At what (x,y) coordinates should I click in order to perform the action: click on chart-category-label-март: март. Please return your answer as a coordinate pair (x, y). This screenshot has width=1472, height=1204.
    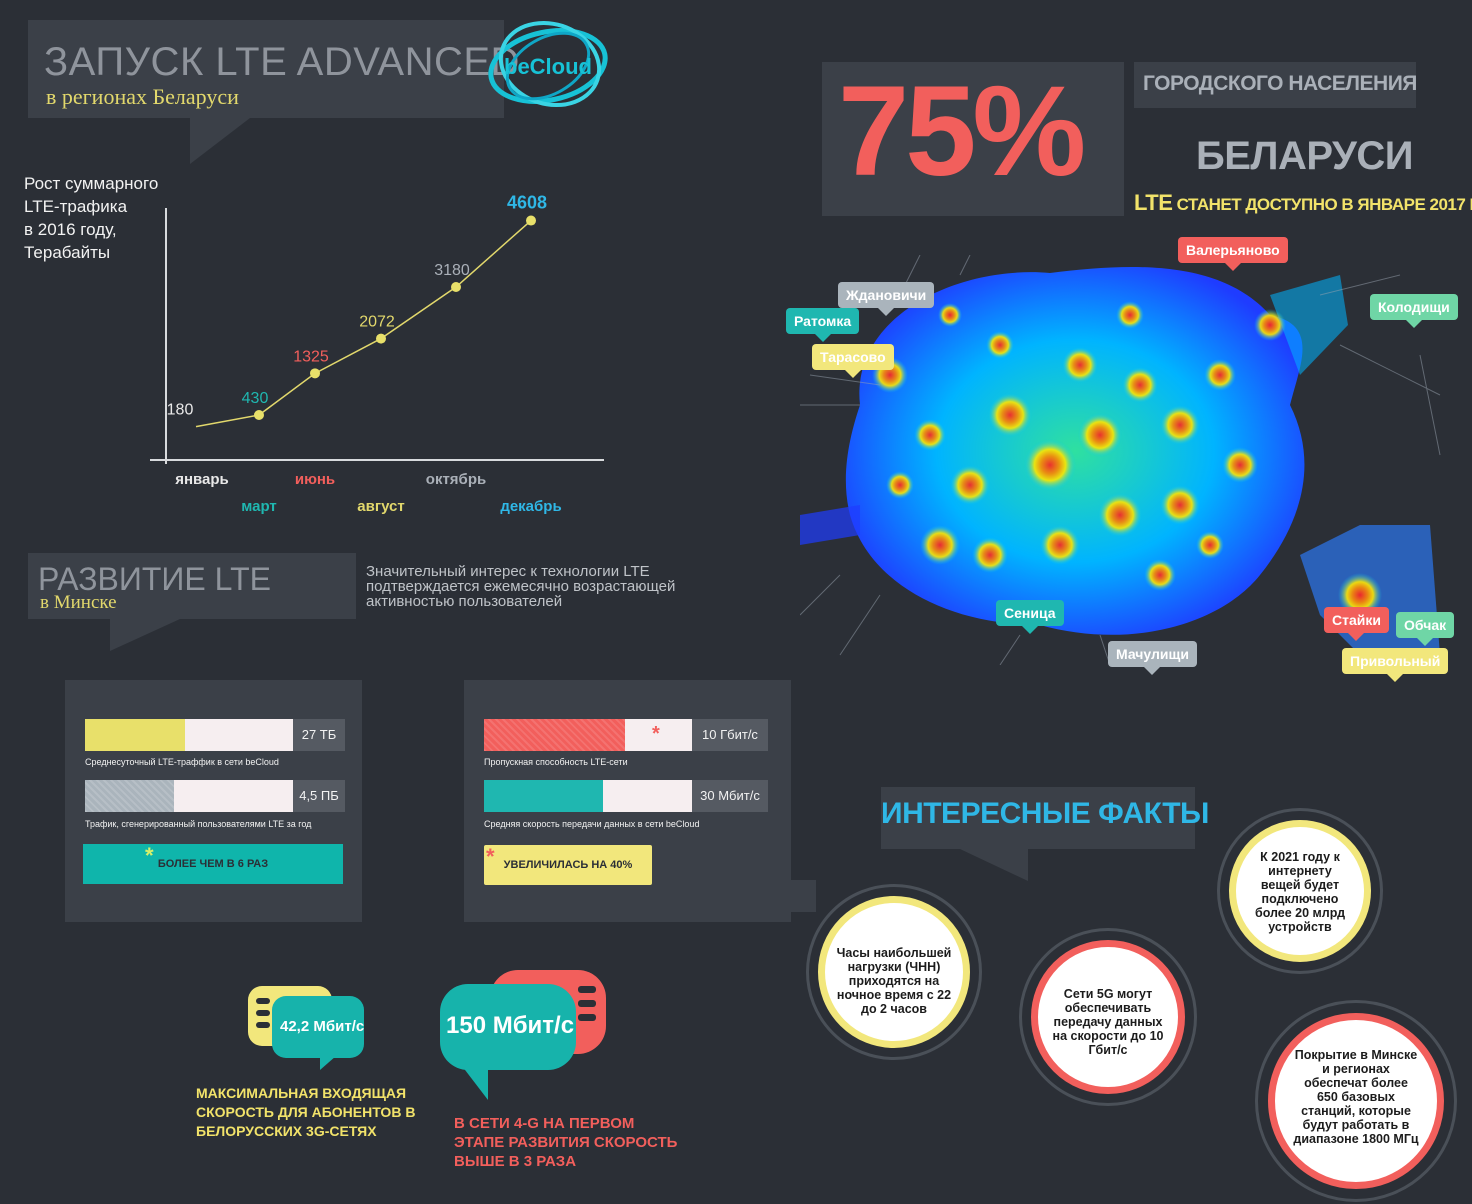
    Looking at the image, I should click on (259, 506).